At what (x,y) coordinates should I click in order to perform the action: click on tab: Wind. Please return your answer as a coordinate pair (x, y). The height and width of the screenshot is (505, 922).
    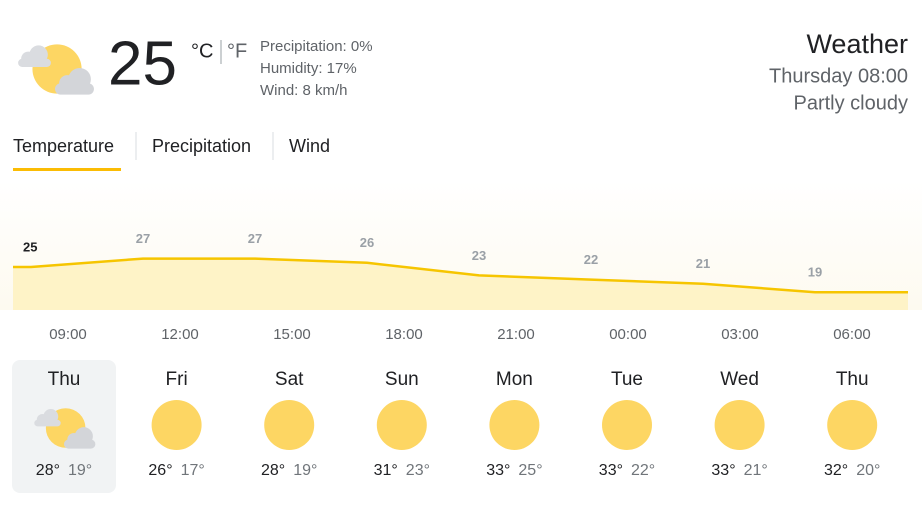
    Looking at the image, I should click on (309, 146).